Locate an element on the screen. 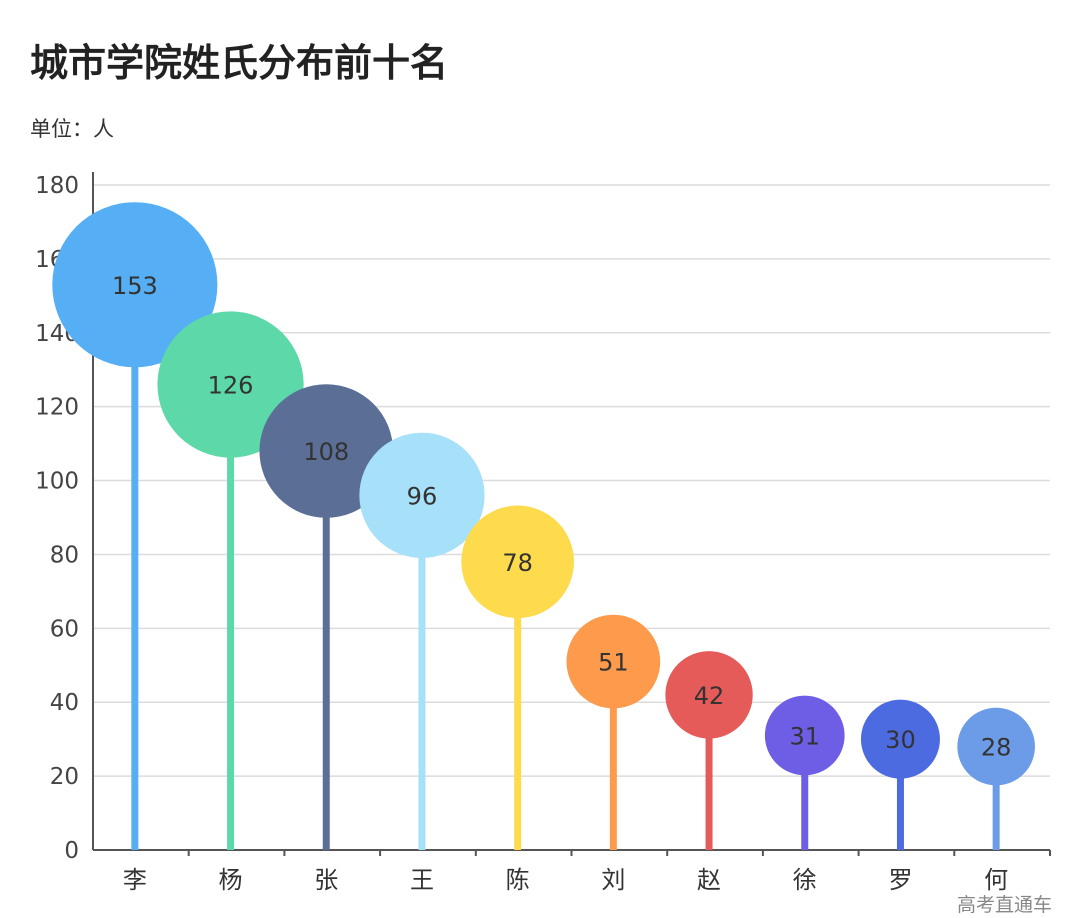  data-label: 31 is located at coordinates (804, 736).